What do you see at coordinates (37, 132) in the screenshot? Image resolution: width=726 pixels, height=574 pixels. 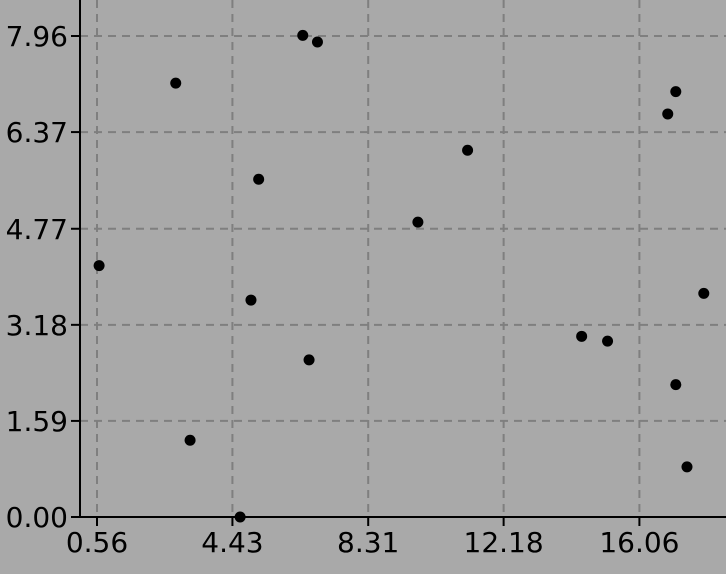 I see `y-tick-label: 6.37` at bounding box center [37, 132].